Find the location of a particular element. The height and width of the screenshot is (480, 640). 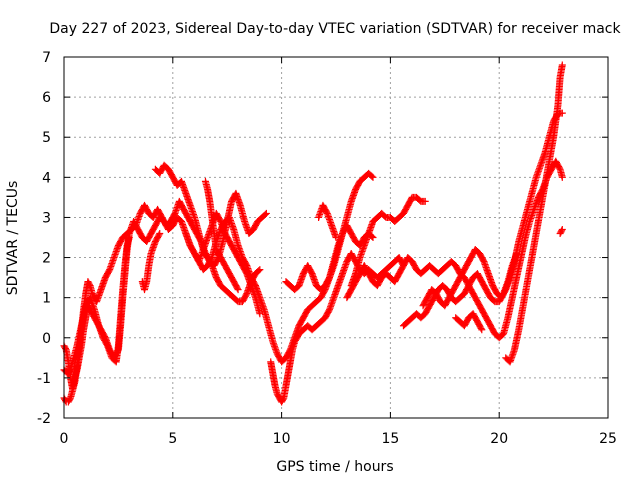

y-tick-label: 5 is located at coordinates (46, 138).